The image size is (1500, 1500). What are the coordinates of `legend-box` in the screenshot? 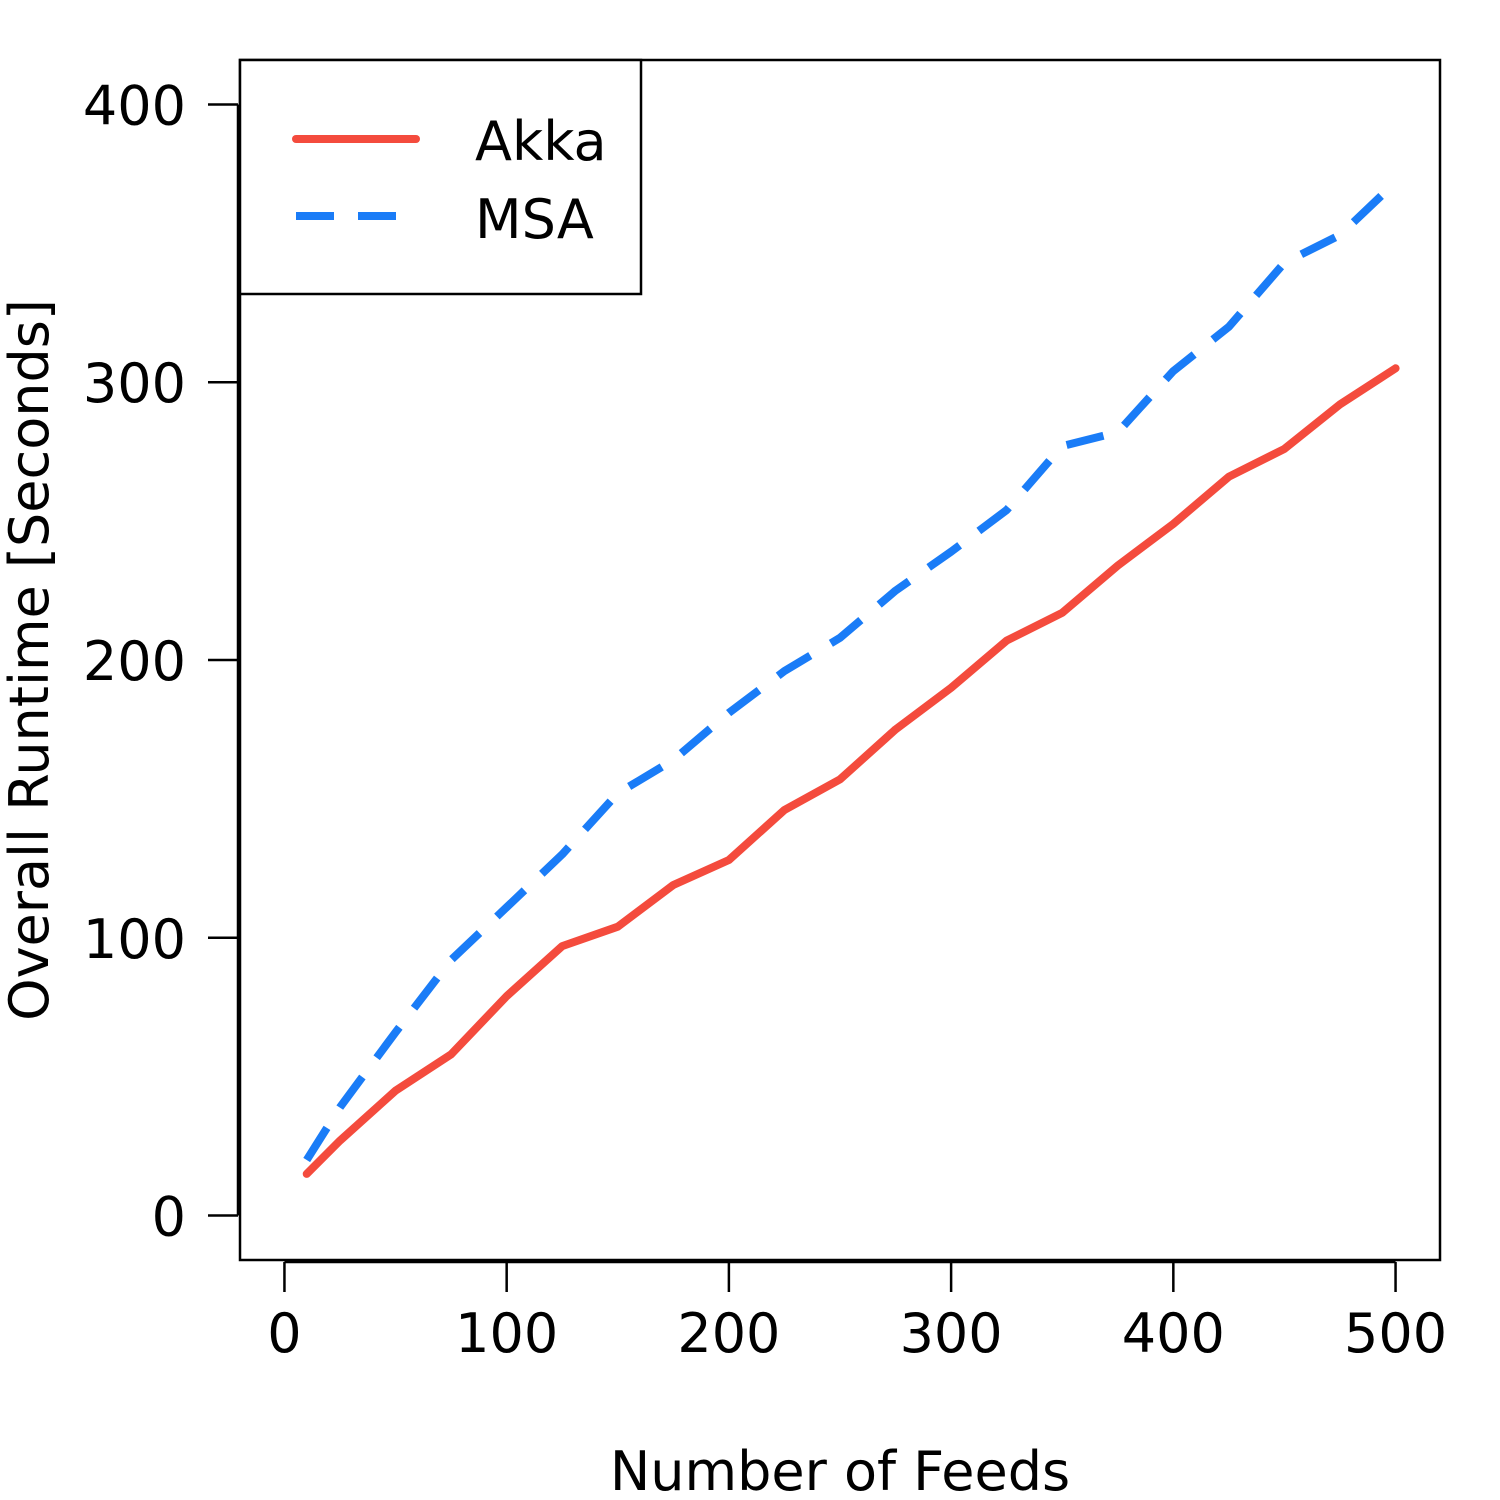 It's located at (440, 177).